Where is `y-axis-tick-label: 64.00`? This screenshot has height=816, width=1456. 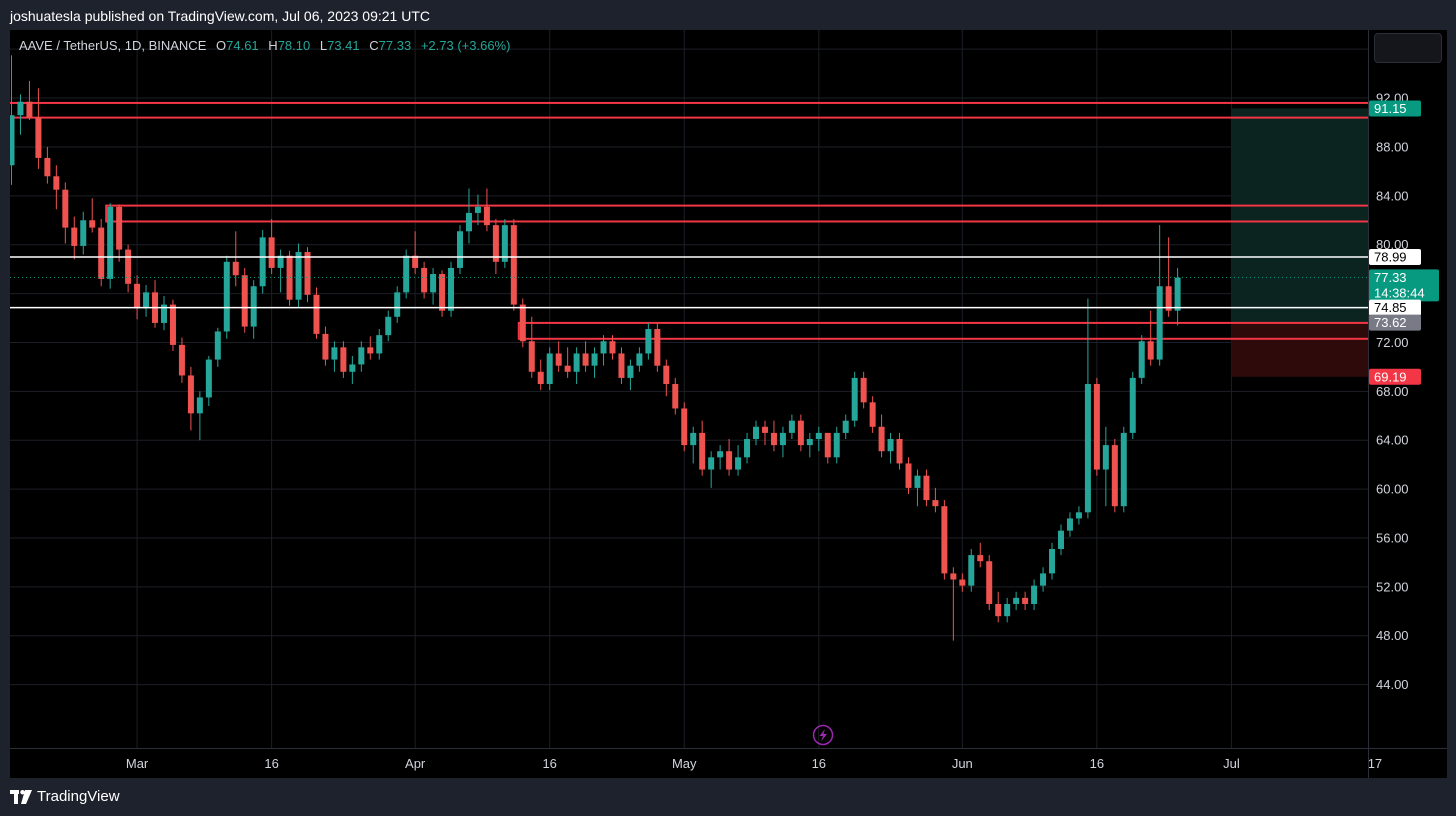
y-axis-tick-label: 64.00 is located at coordinates (1392, 440).